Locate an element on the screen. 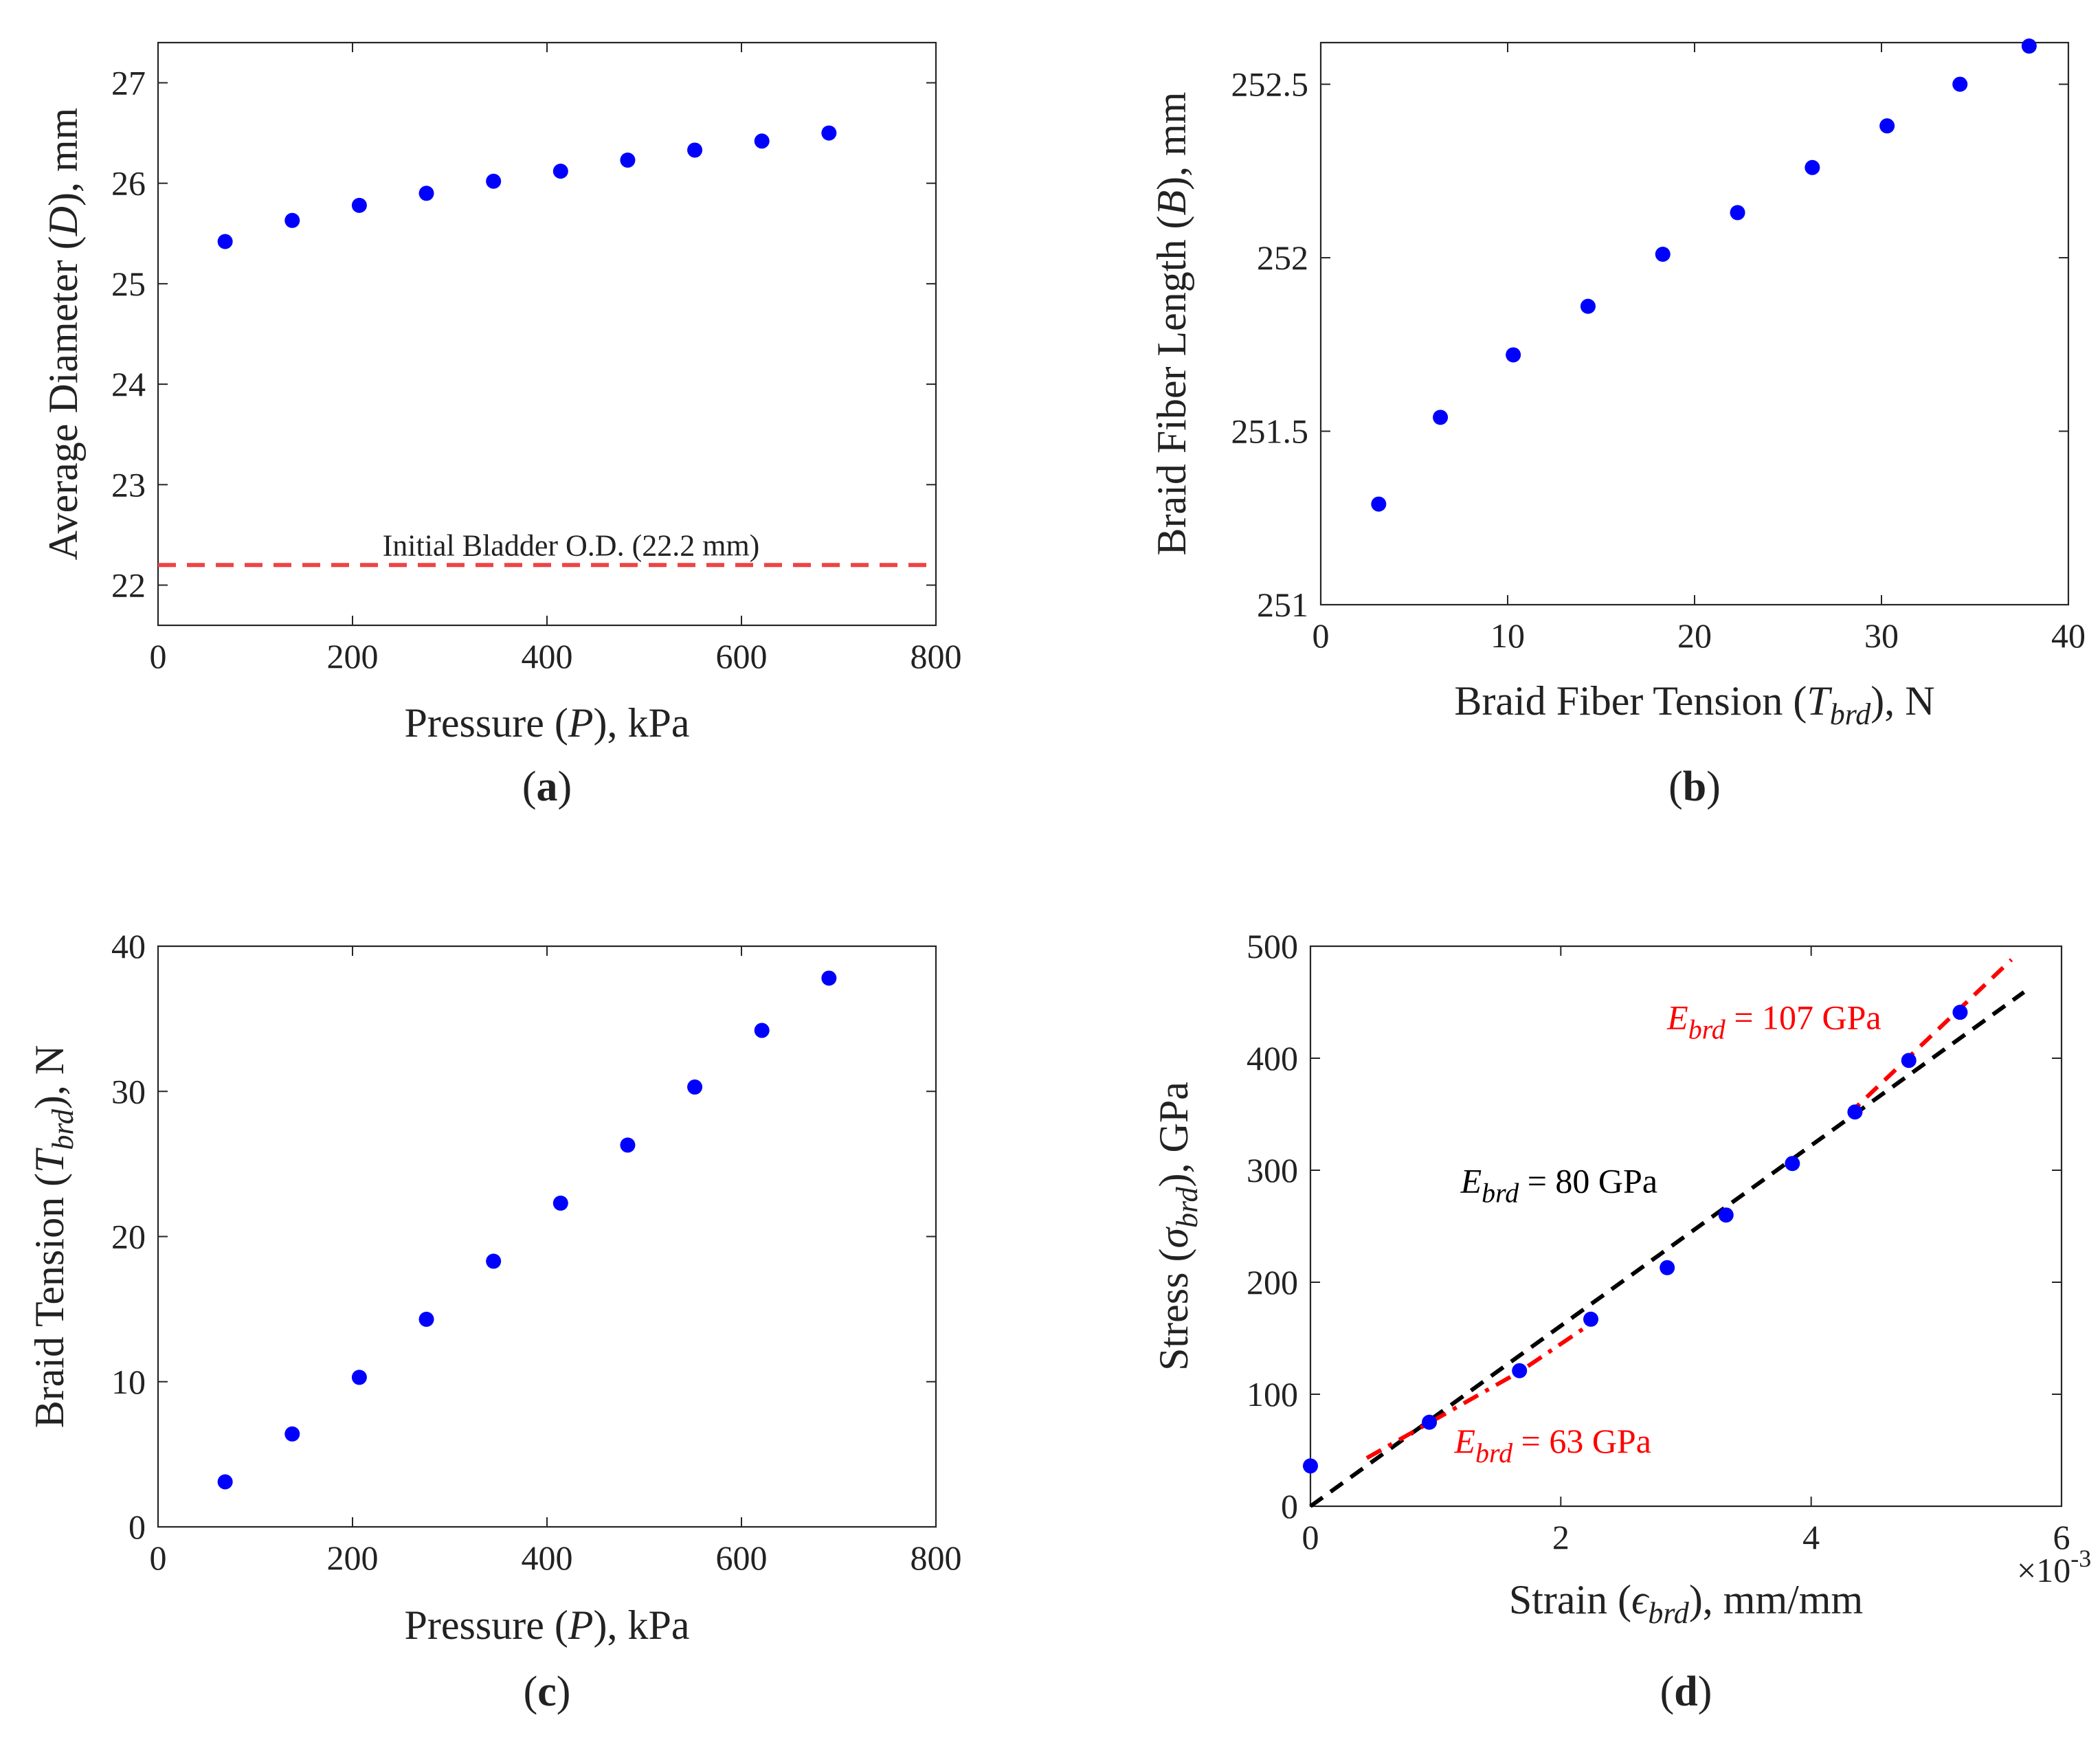 This screenshot has width=2100, height=1744. y-tick-label: 400 is located at coordinates (1272, 1058).